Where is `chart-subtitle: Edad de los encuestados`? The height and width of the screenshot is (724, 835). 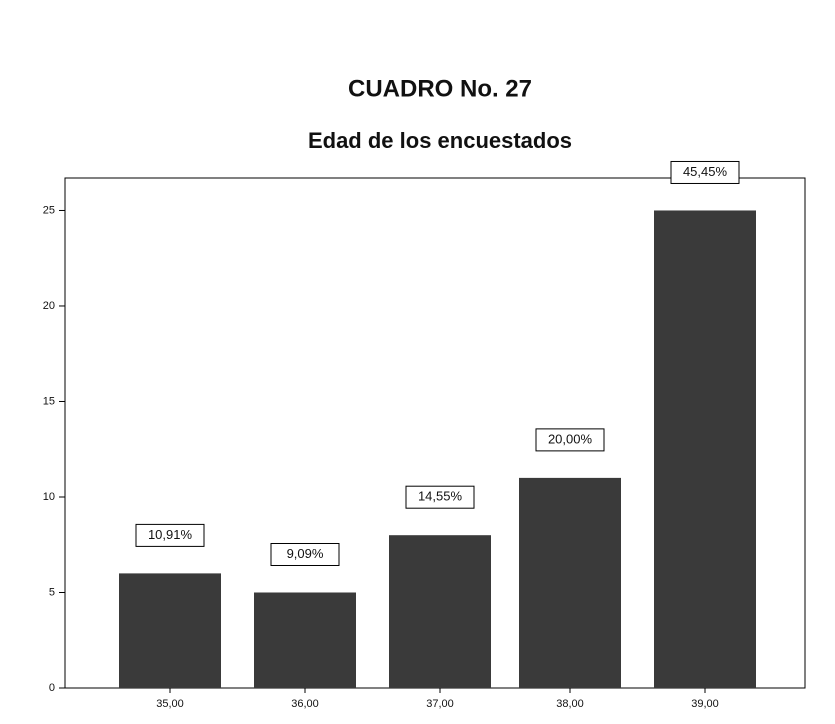 chart-subtitle: Edad de los encuestados is located at coordinates (440, 140).